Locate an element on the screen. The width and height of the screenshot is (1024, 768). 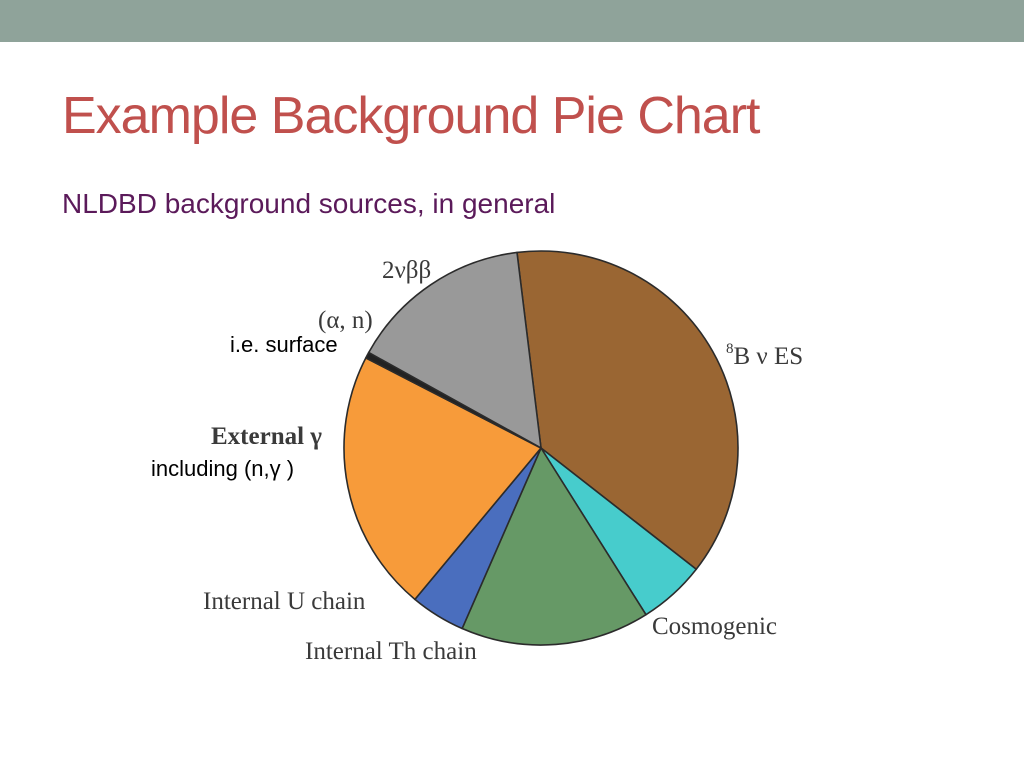
top-accent-bar is located at coordinates (512, 21).